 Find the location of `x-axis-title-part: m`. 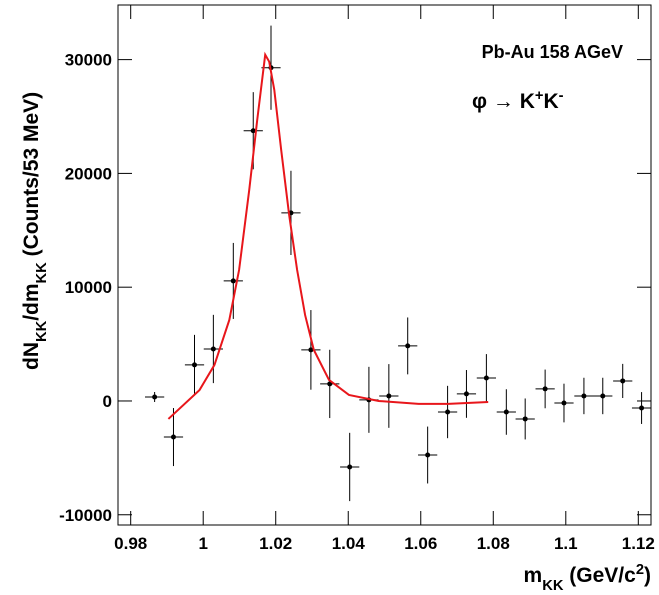

x-axis-title-part: m is located at coordinates (533, 575).